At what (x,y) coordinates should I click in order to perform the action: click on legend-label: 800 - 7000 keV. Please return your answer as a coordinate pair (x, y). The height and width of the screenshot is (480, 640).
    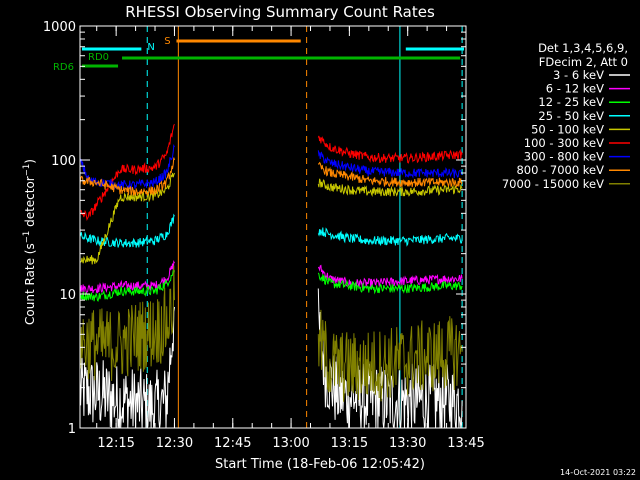
    Looking at the image, I should click on (560, 170).